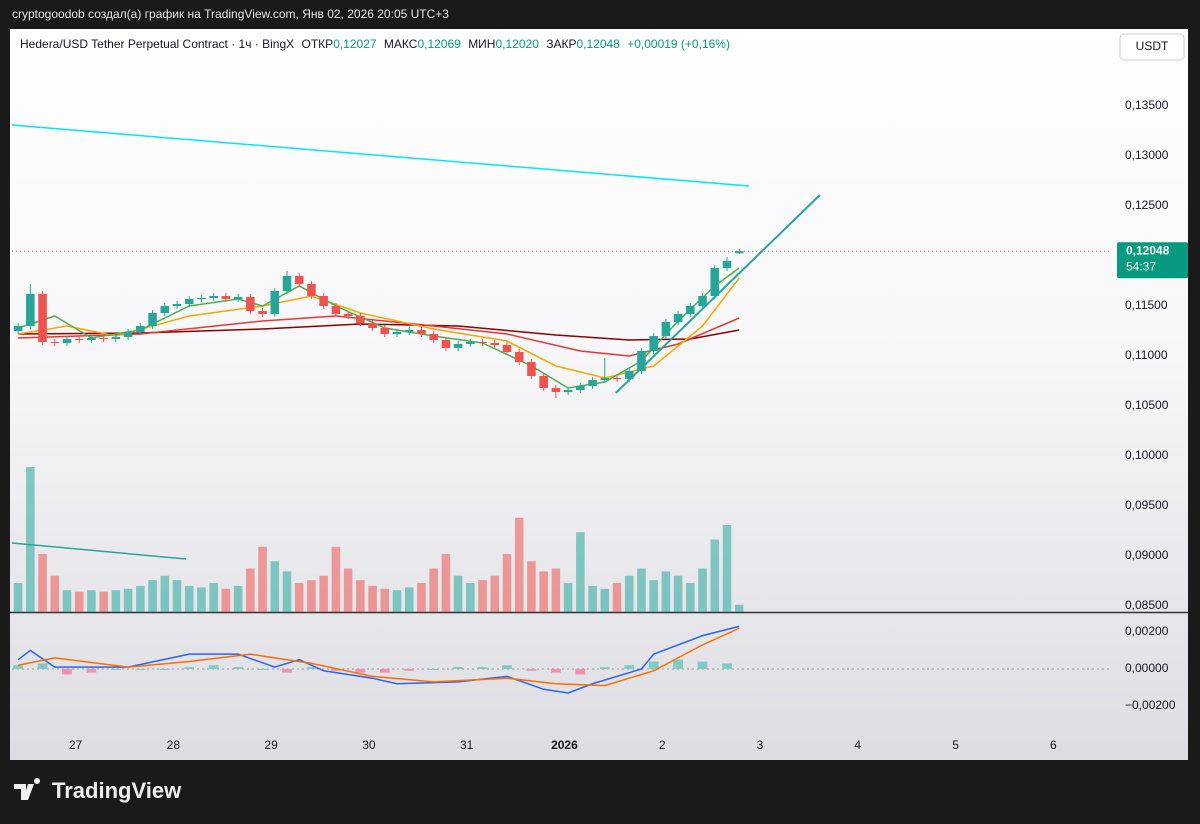  Describe the element at coordinates (467, 745) in the screenshot. I see `x-tick-label: 31` at that location.